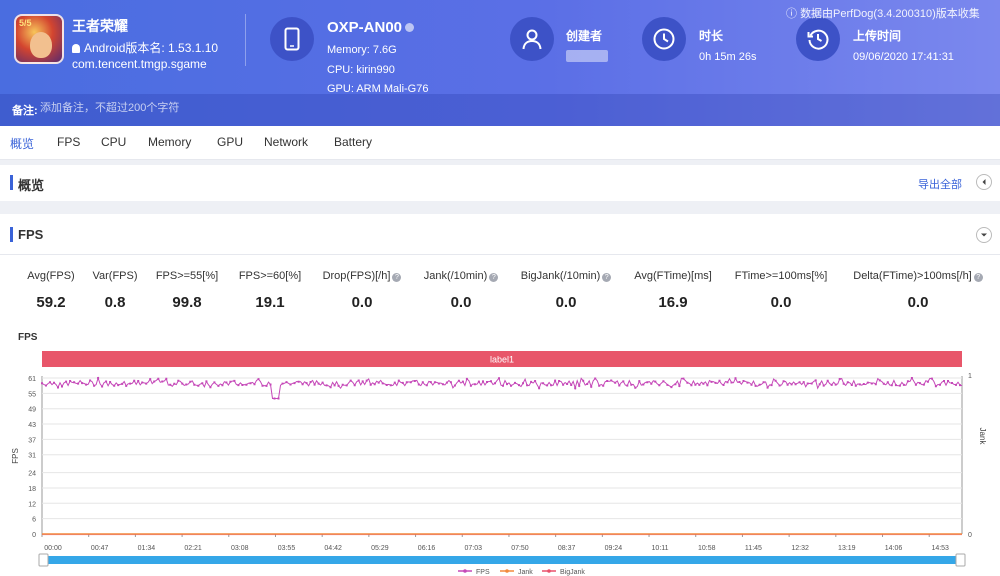 The width and height of the screenshot is (1000, 576). What do you see at coordinates (31, 185) in the screenshot?
I see `overview-title: 概览` at bounding box center [31, 185].